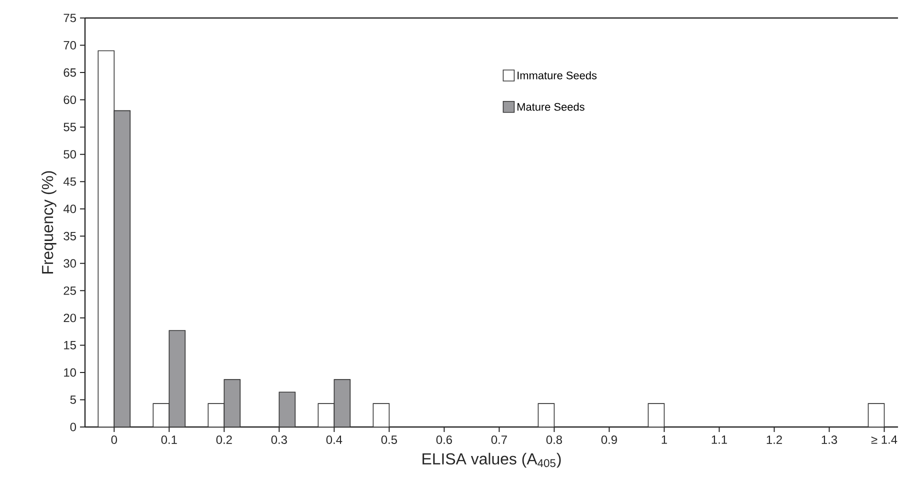 The image size is (909, 501). I want to click on x-tick-label: 0.5, so click(389, 440).